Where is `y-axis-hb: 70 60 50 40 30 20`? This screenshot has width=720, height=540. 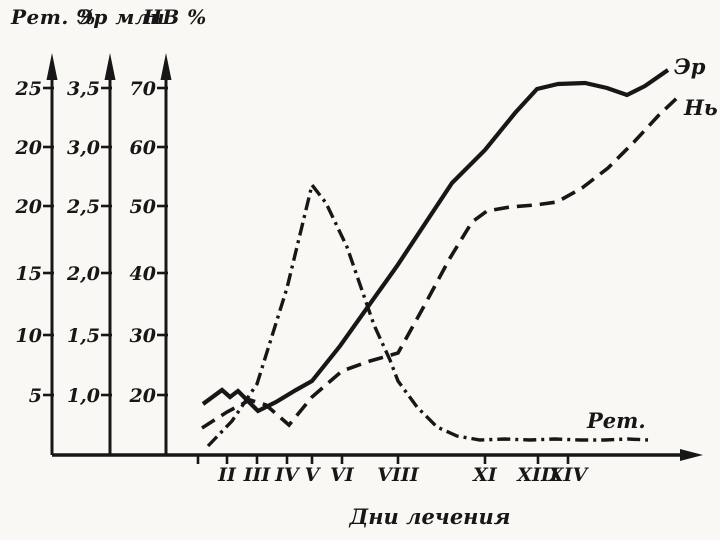 y-axis-hb: 70 60 50 40 30 20 is located at coordinates (150, 254).